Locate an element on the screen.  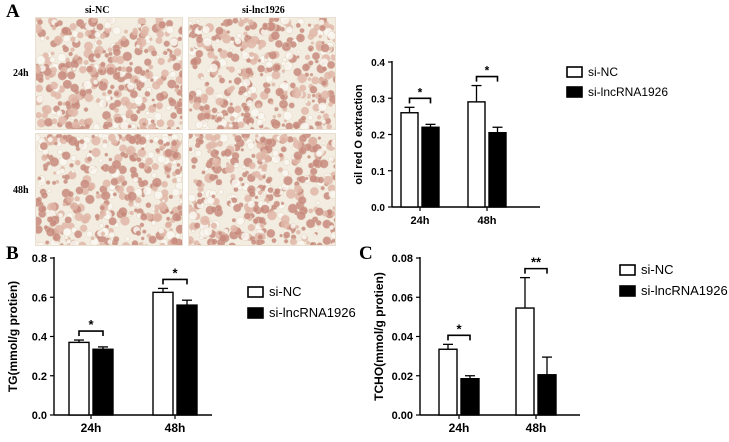
significance-marker: * is located at coordinates (420, 92).